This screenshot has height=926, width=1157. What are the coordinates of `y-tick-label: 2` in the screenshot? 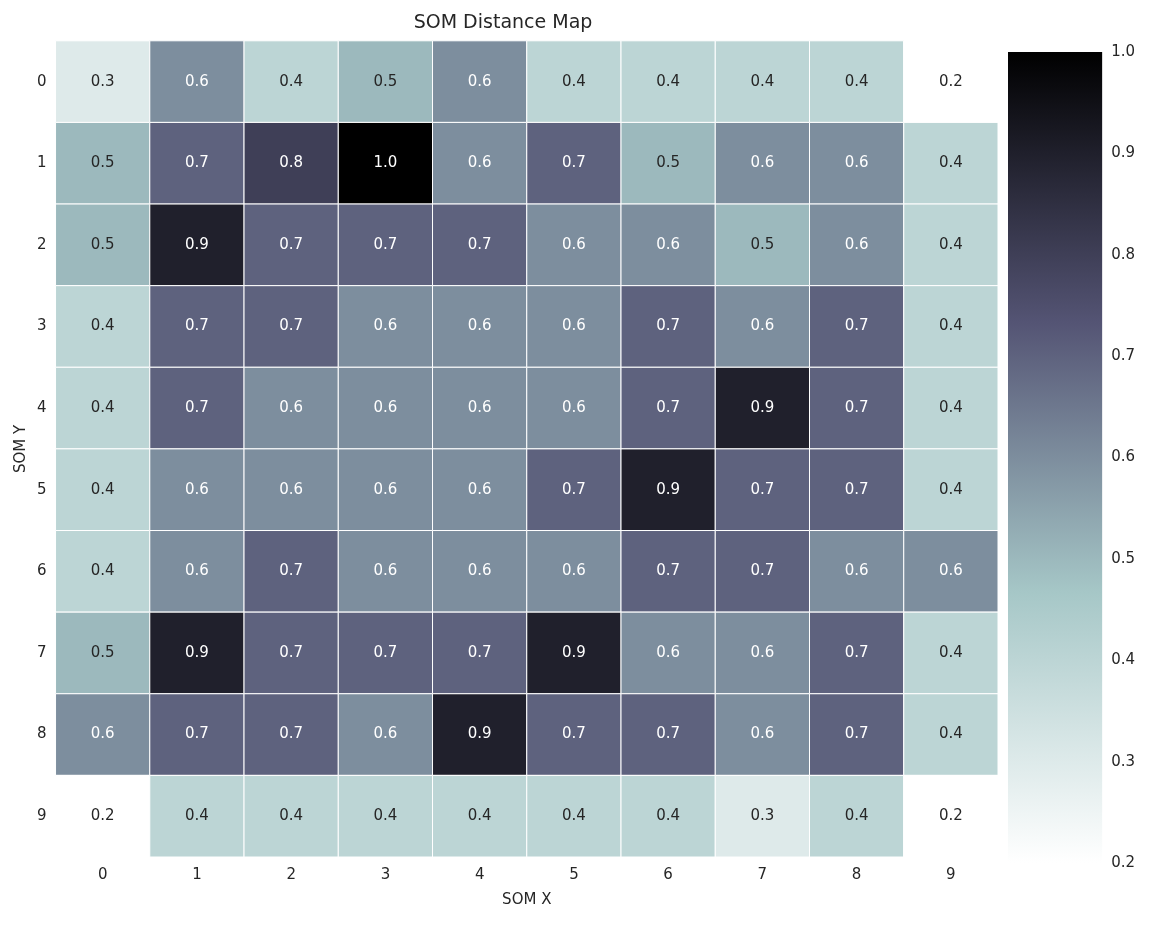 It's located at (42, 243).